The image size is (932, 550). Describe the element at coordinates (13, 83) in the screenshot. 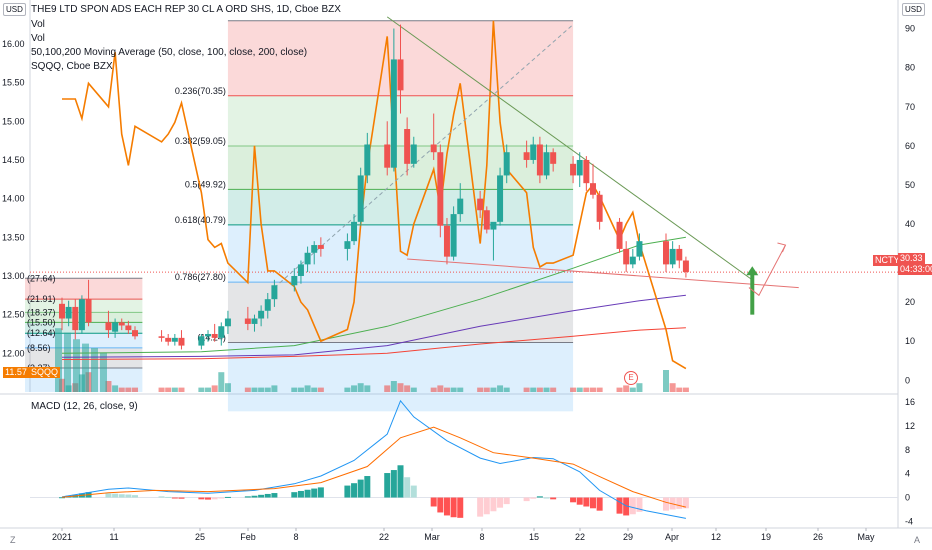

I see `left-axis-tick-7: 15.50` at that location.